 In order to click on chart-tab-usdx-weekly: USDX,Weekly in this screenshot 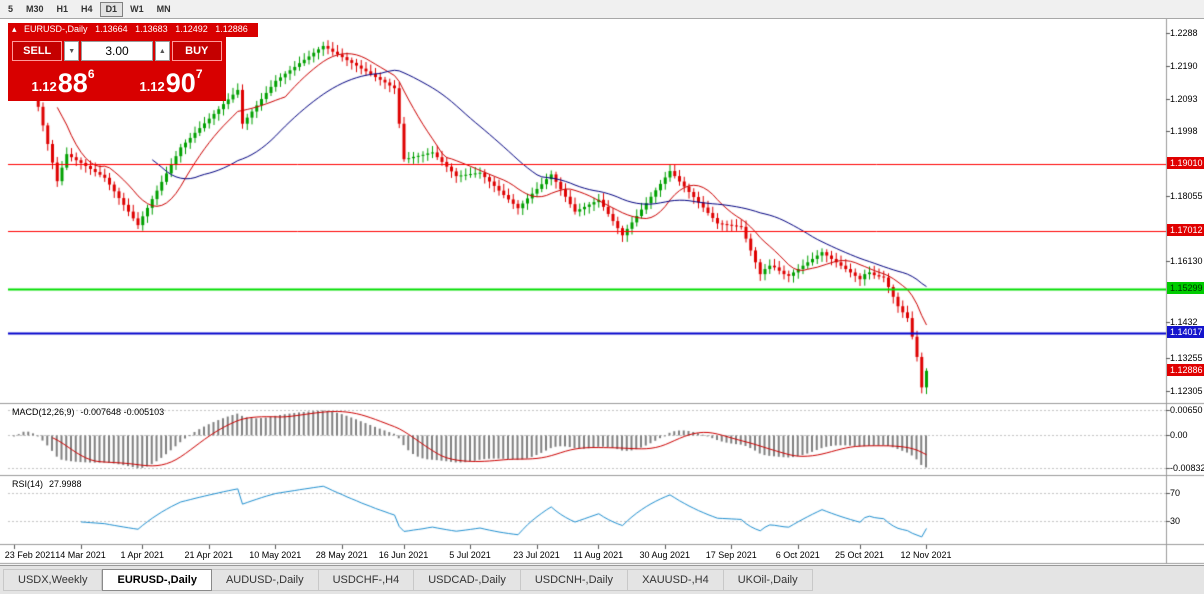, I will do `click(53, 580)`.